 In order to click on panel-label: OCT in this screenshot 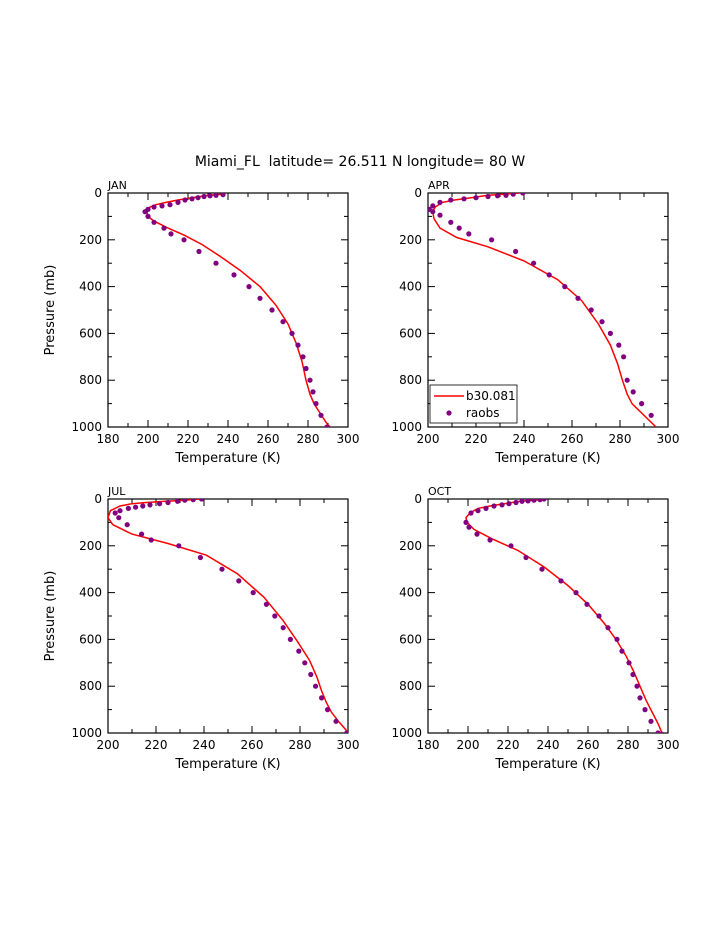, I will do `click(439, 491)`.